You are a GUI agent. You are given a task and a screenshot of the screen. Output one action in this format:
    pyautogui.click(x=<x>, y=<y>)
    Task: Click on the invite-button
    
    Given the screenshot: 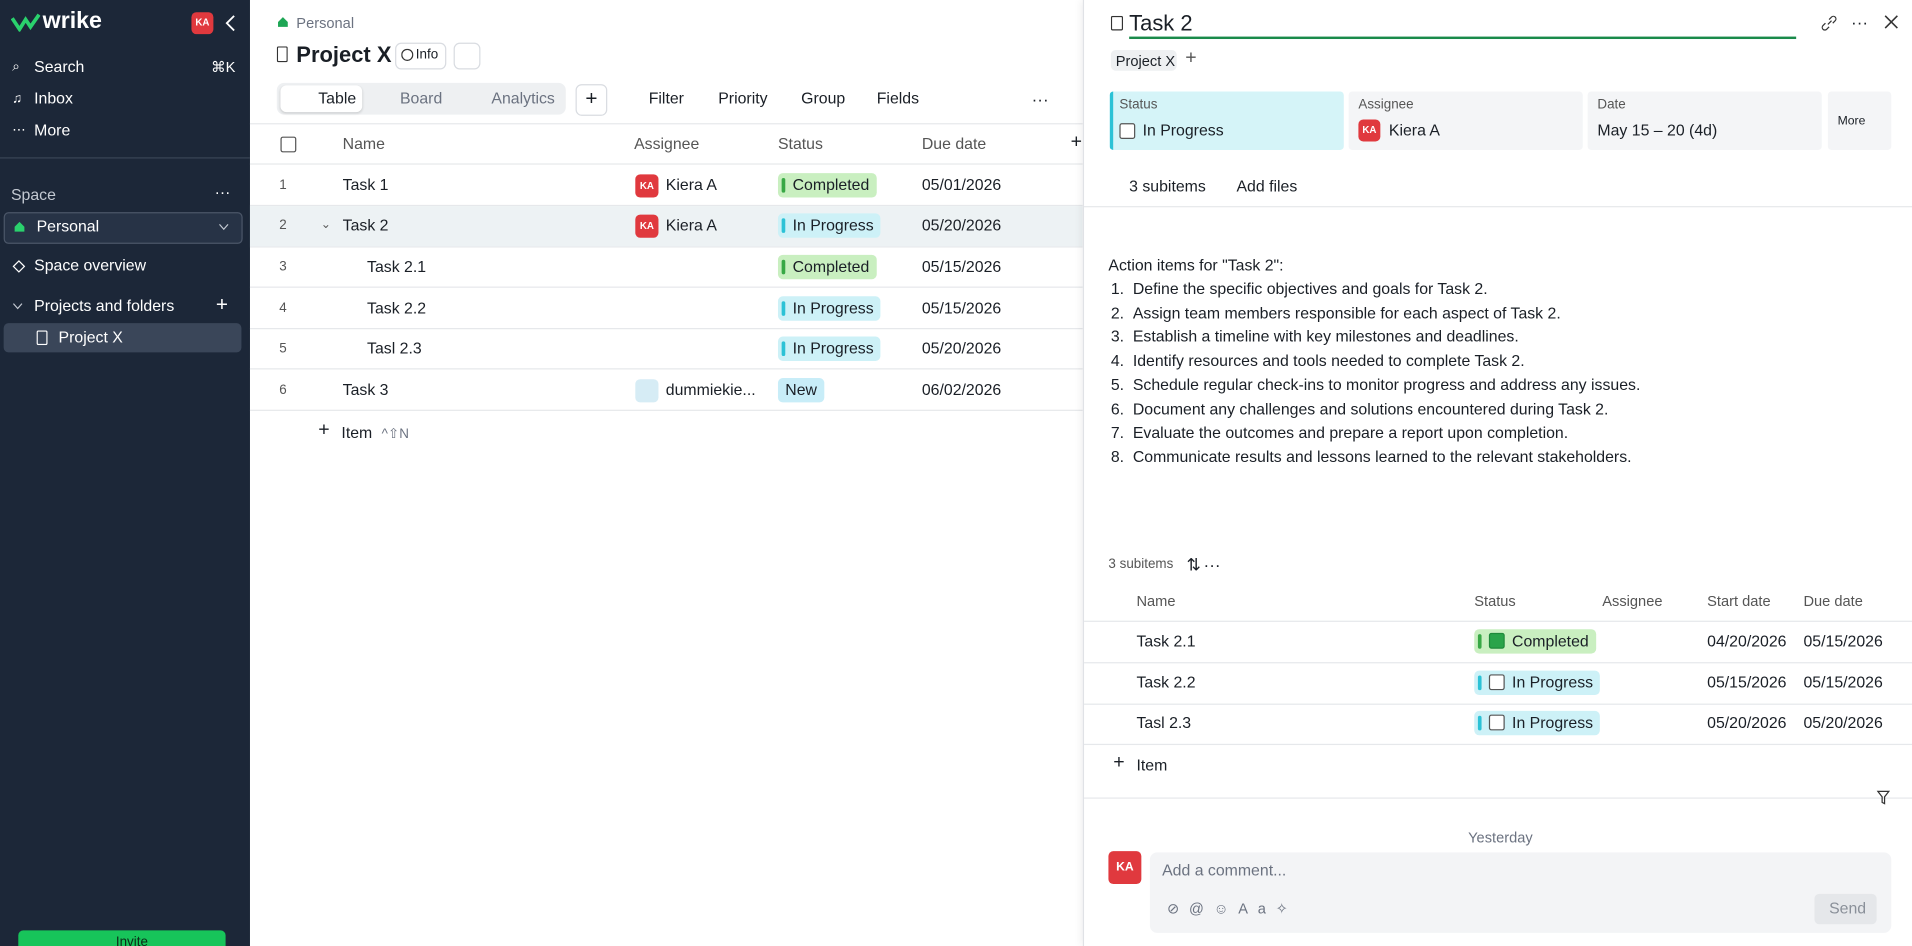 What is the action you would take?
    pyautogui.click(x=122, y=938)
    